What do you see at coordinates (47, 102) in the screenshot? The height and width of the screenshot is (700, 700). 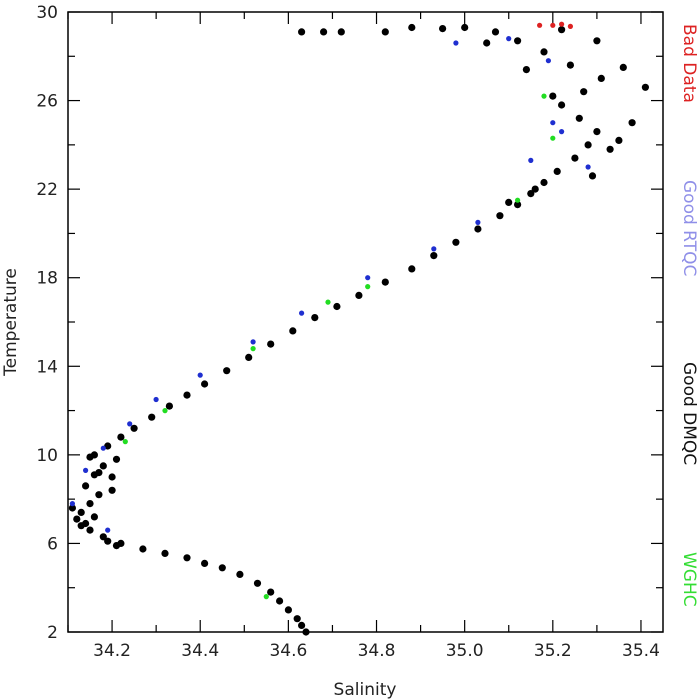 I see `y-tick-label: 26` at bounding box center [47, 102].